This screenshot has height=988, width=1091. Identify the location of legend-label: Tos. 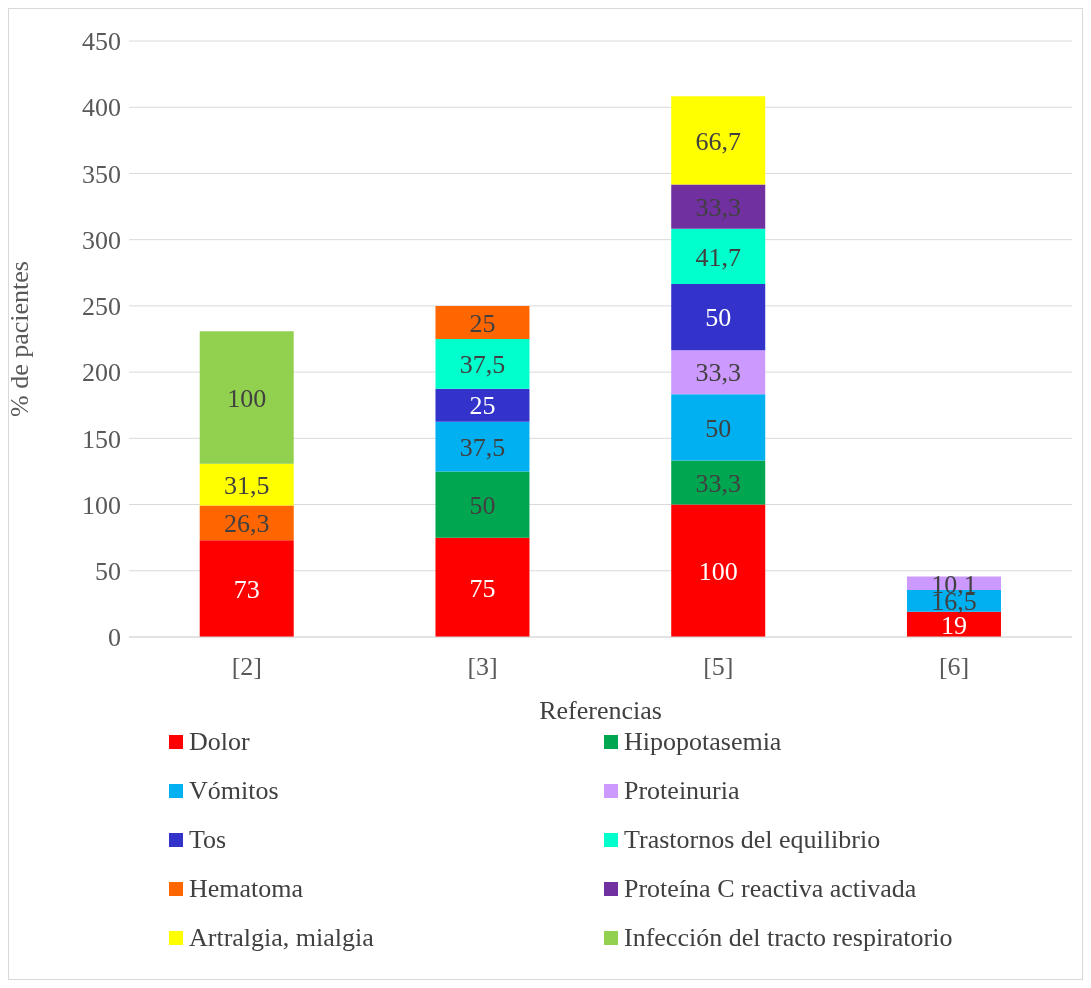
(208, 840).